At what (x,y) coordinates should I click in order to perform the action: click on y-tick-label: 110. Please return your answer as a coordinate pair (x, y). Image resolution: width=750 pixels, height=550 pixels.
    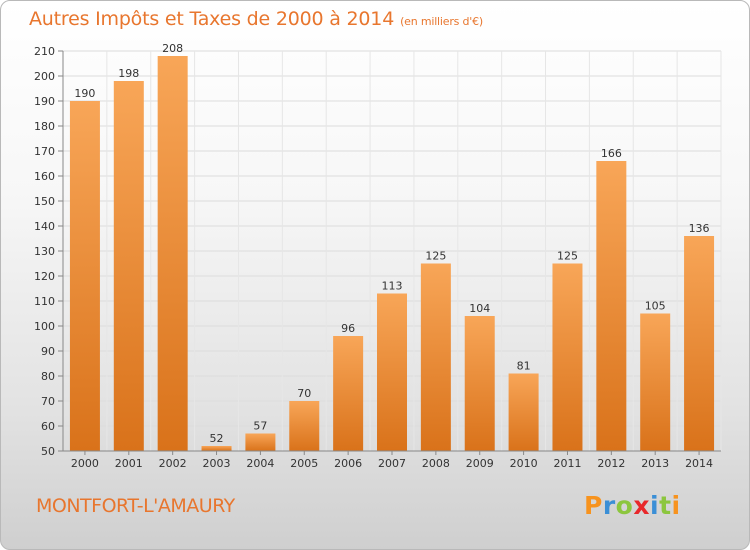
    Looking at the image, I should click on (44, 301).